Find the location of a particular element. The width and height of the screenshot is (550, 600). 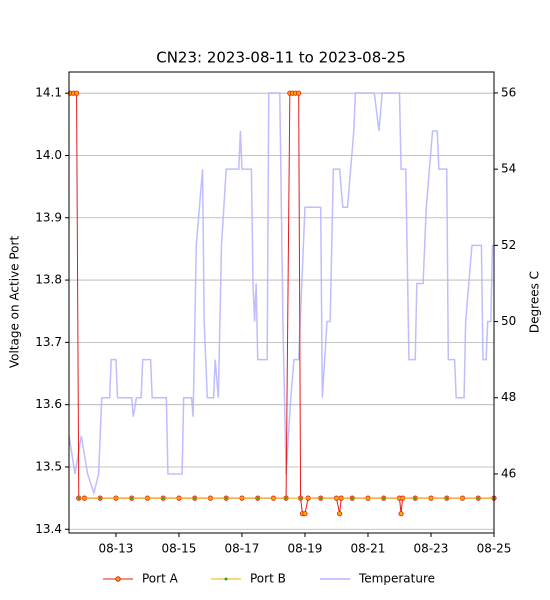

y-tick-label: 13.8 is located at coordinates (48, 280).